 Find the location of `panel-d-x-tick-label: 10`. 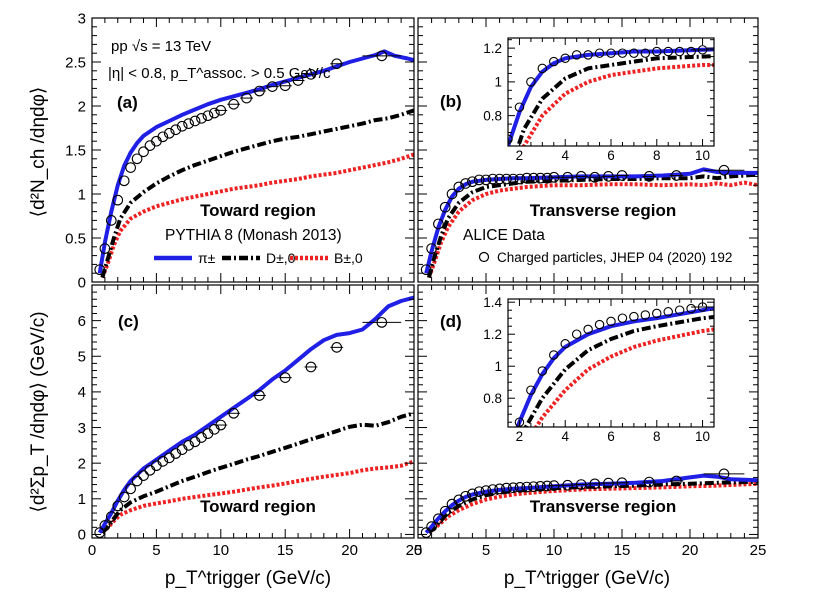

panel-d-x-tick-label: 10 is located at coordinates (554, 550).